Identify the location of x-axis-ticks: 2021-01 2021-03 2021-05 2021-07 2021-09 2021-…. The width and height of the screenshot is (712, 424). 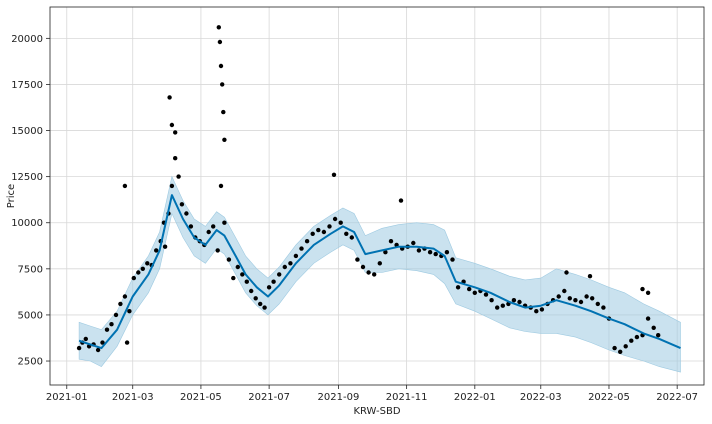
(372, 394).